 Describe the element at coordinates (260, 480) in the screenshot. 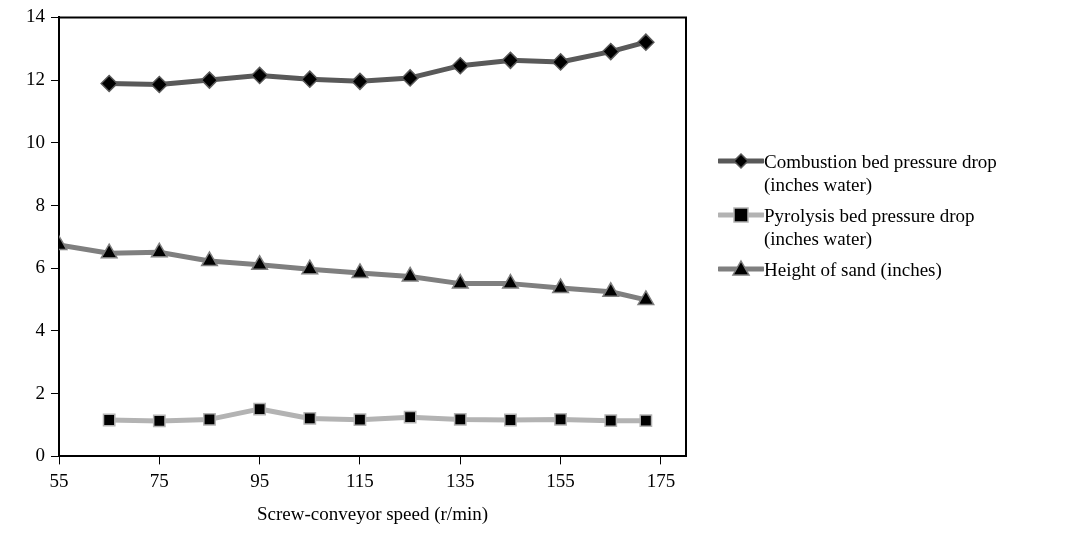

I see `x-tick-label: 95` at that location.